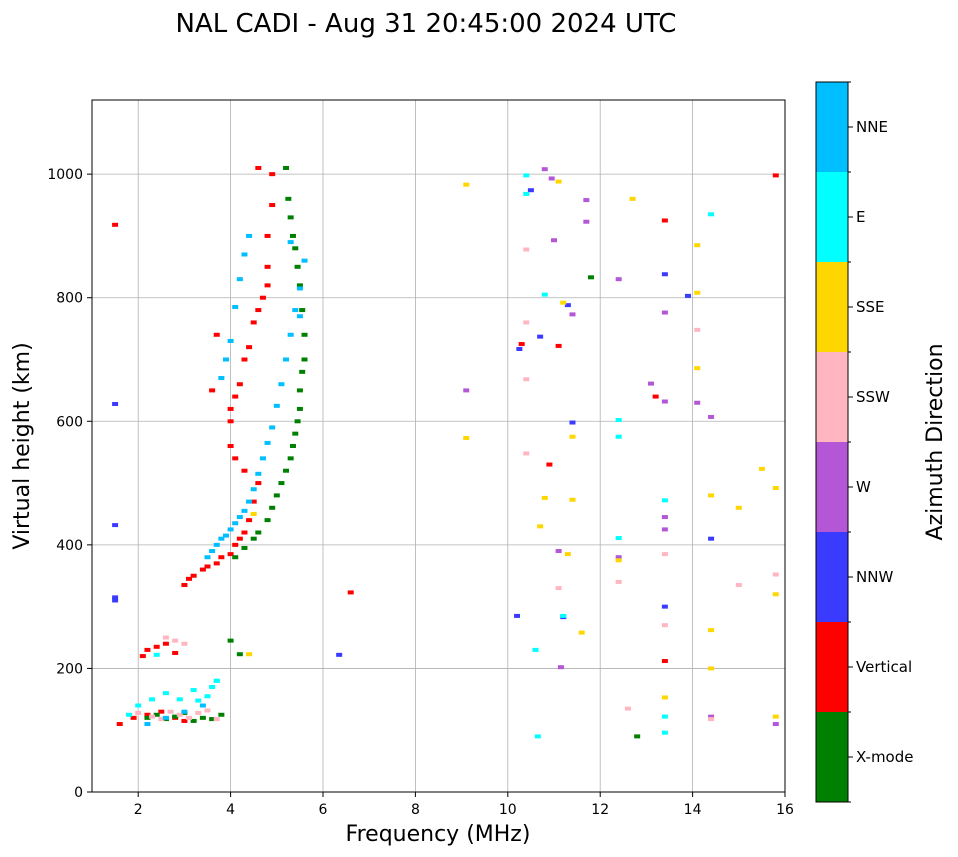 This screenshot has height=857, width=958. What do you see at coordinates (864, 442) in the screenshot?
I see `colorbar: X-mode Vertical NNW W SSW SSE E NNE` at bounding box center [864, 442].